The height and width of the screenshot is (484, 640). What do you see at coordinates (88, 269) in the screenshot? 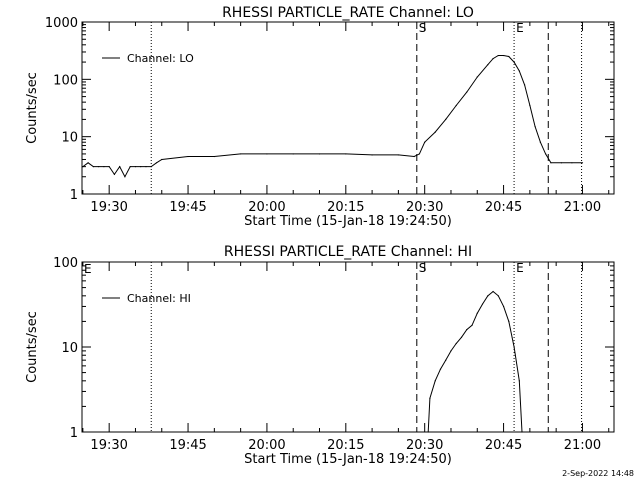
I see `plot2-corner-label: E` at bounding box center [88, 269].